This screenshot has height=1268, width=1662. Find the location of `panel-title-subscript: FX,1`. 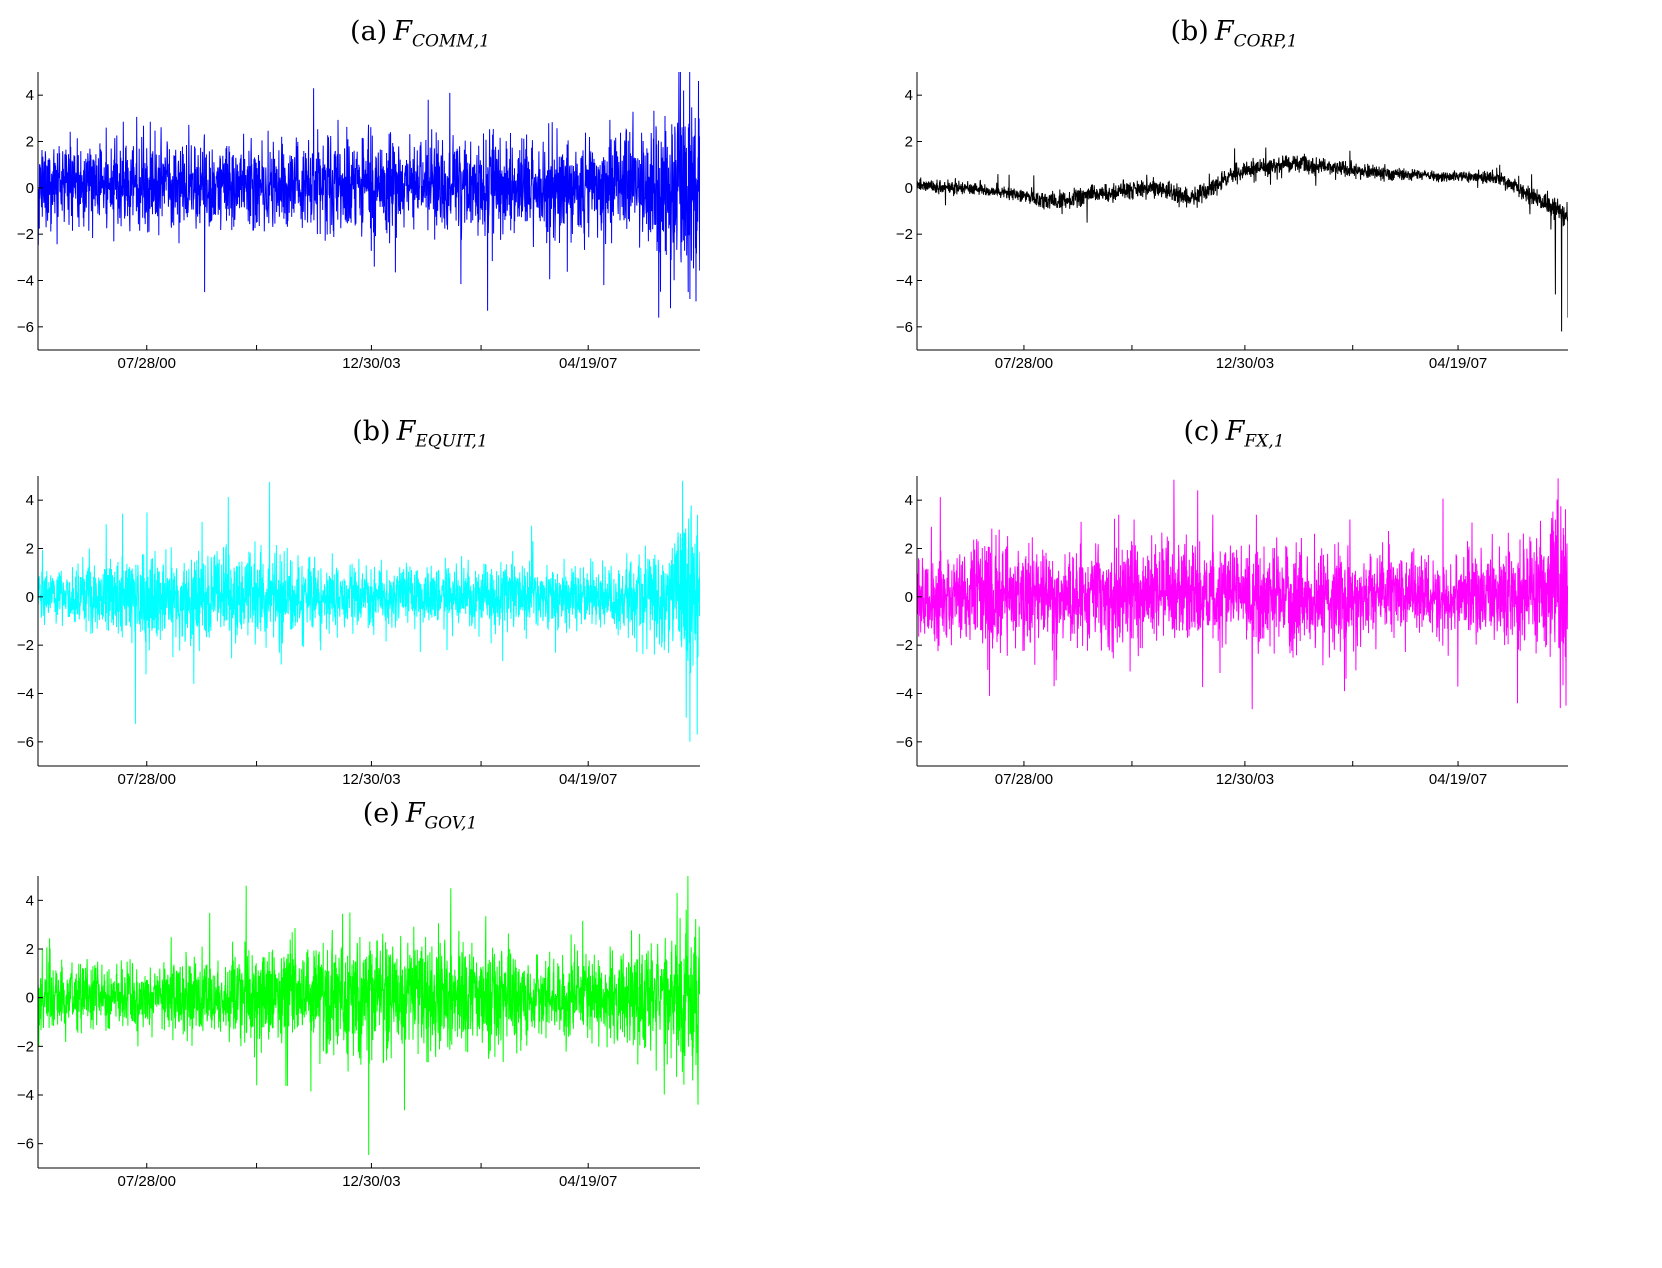

panel-title-subscript: FX,1 is located at coordinates (1264, 441).